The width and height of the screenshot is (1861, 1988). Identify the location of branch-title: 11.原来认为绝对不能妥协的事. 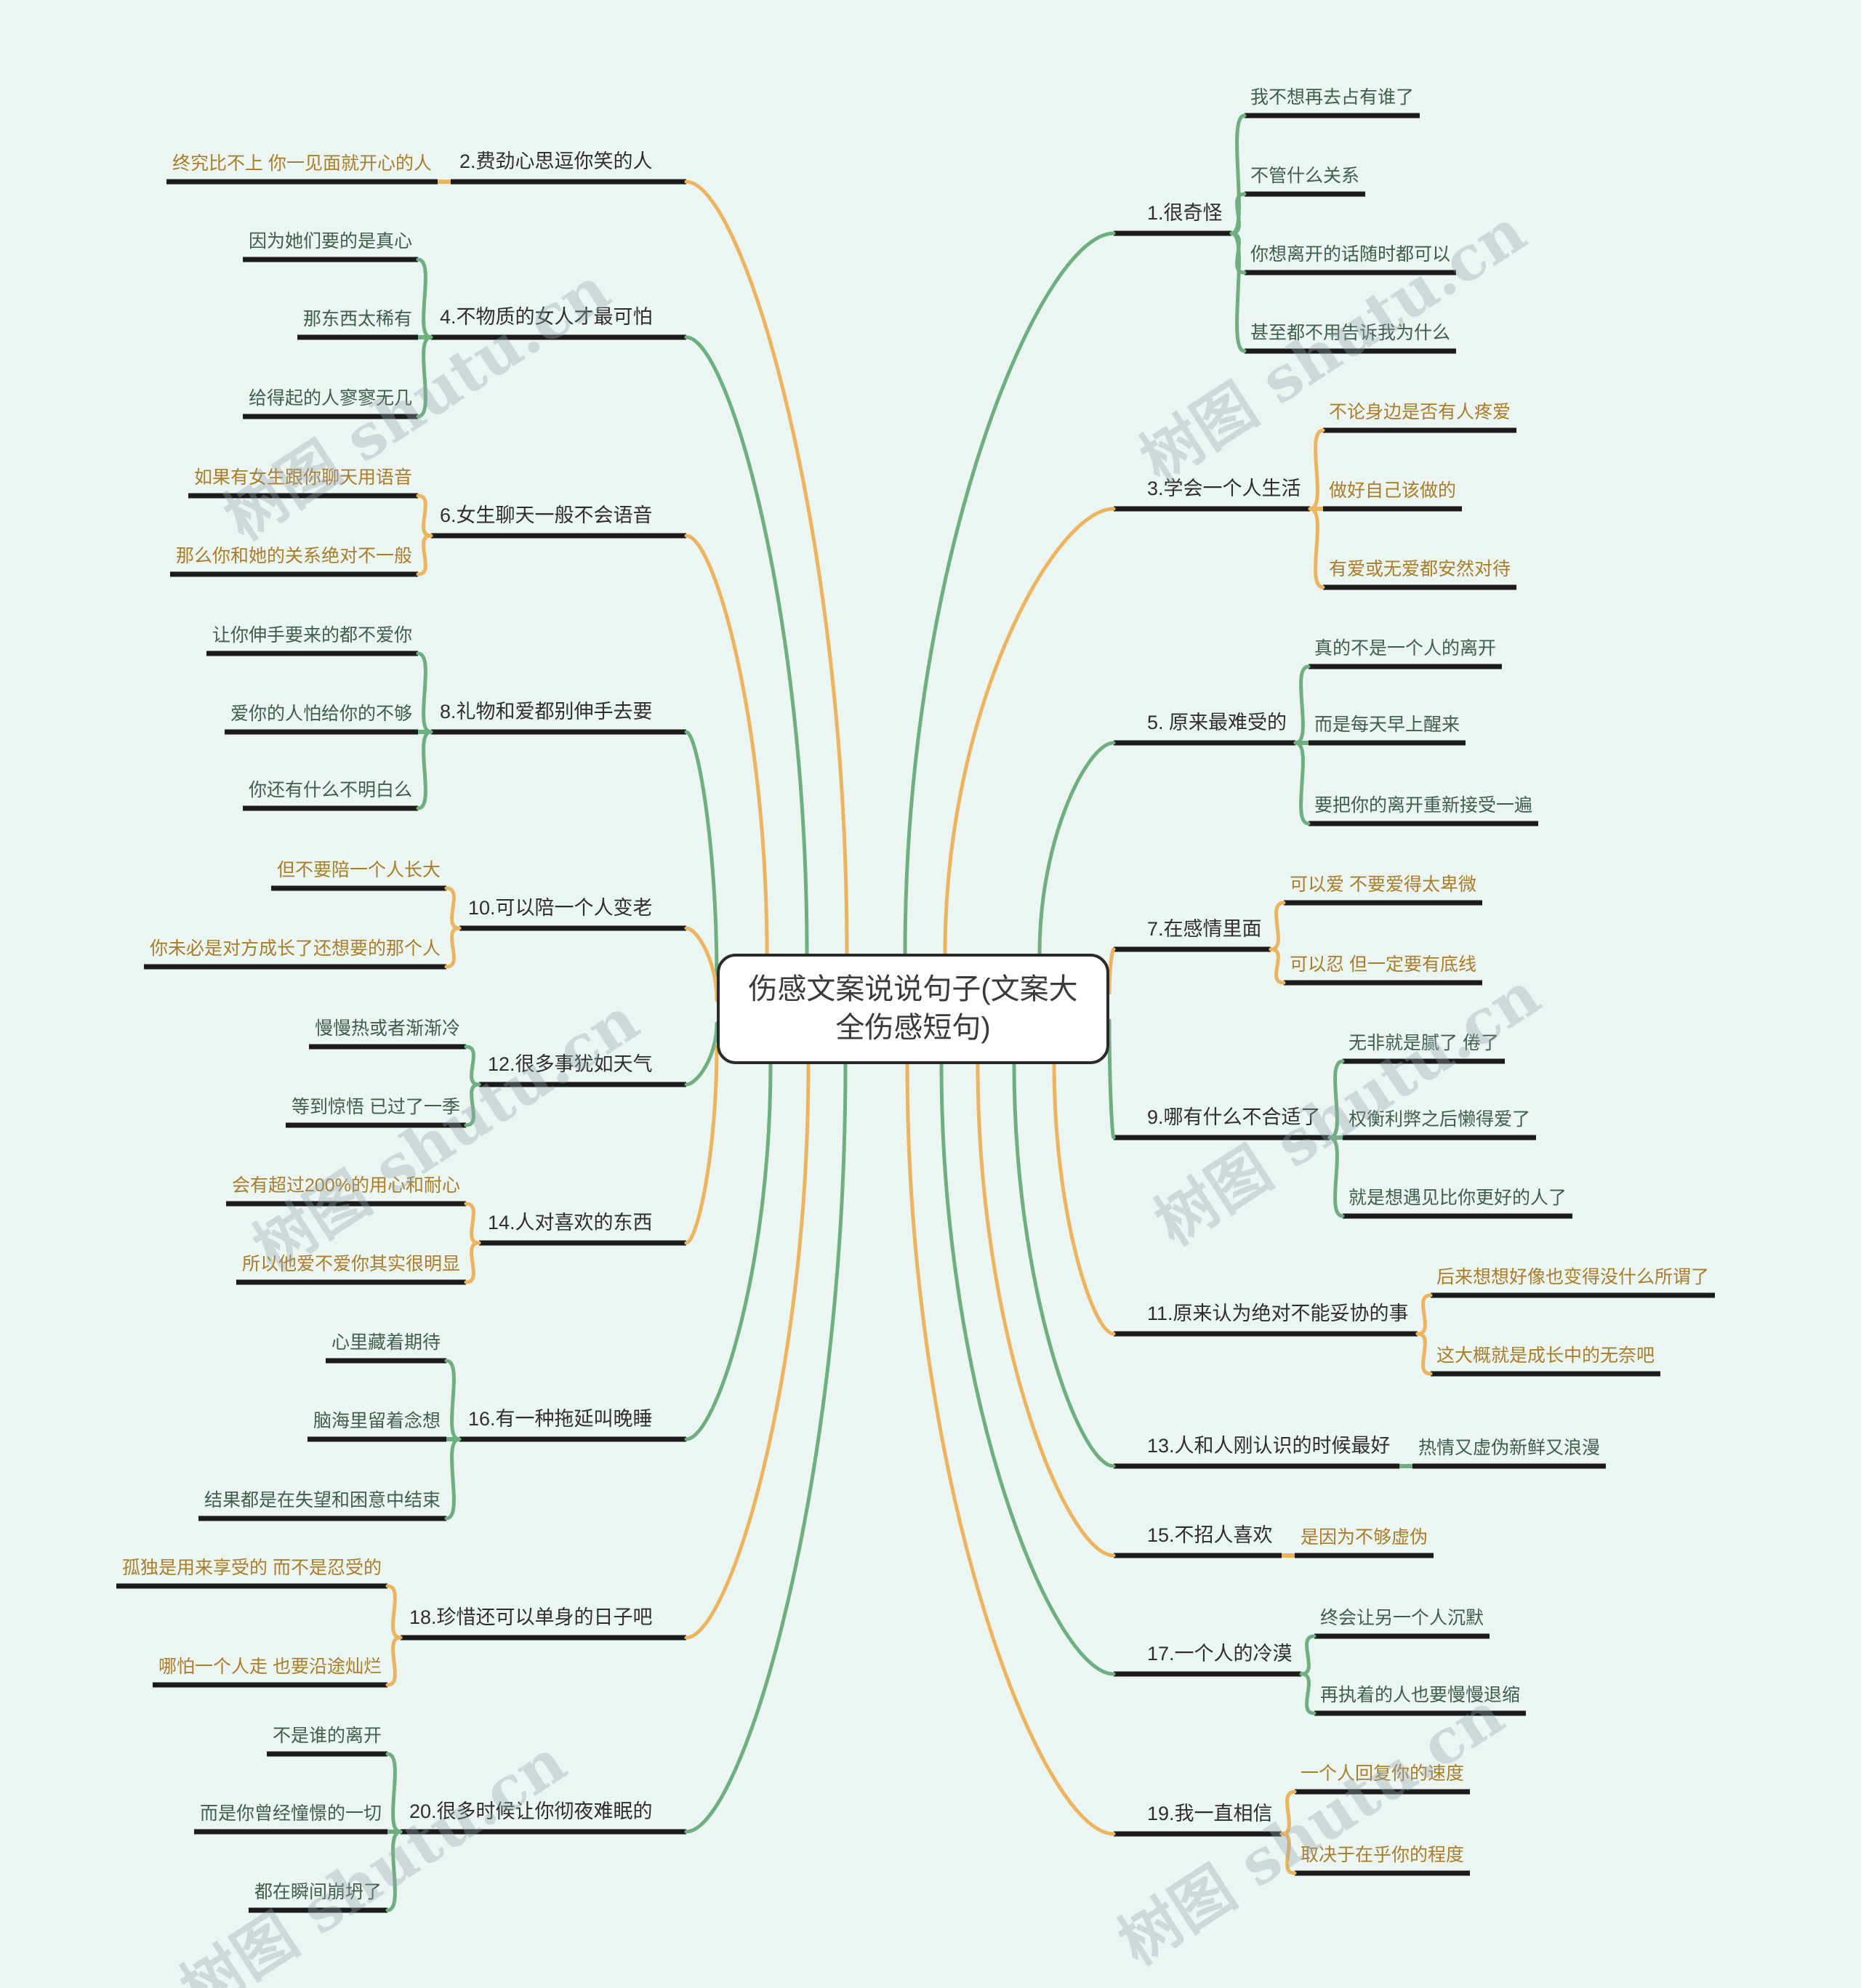
(1278, 1313).